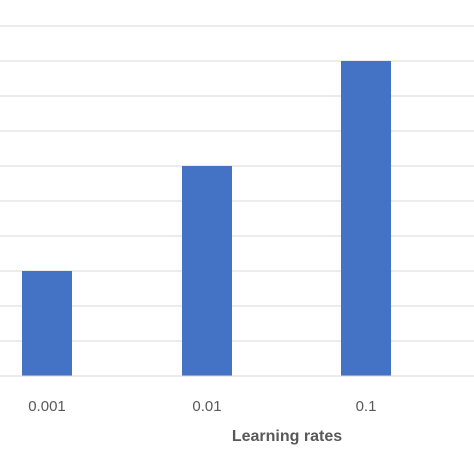 This screenshot has width=474, height=474. Describe the element at coordinates (47, 406) in the screenshot. I see `x-tick-label: 0.001` at that location.